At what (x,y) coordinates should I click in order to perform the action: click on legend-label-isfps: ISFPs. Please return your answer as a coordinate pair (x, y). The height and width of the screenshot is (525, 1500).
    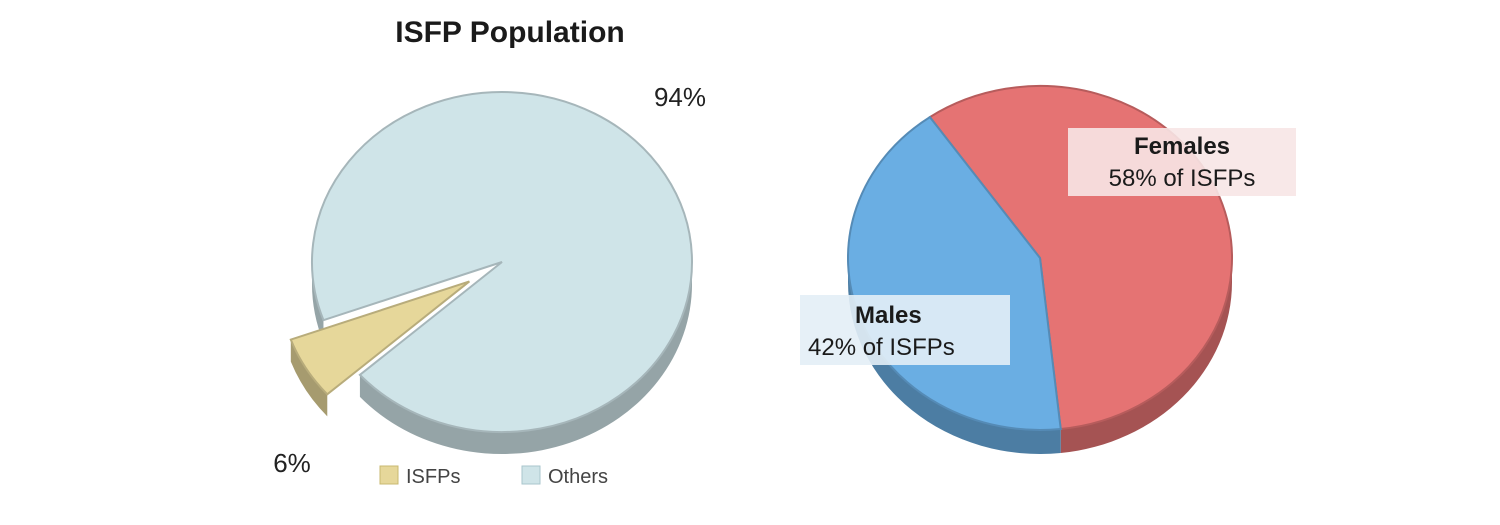
    Looking at the image, I should click on (433, 477).